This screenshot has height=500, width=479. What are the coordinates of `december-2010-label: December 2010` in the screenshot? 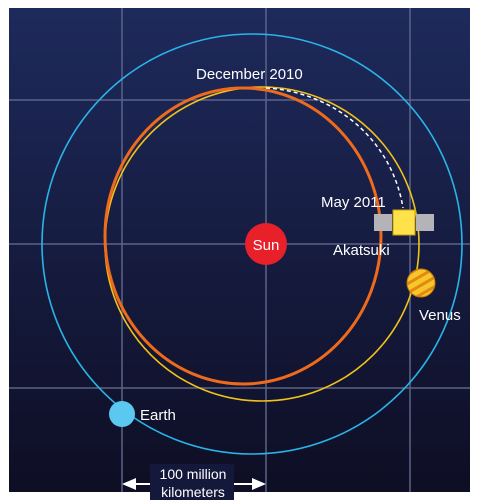 It's located at (249, 74).